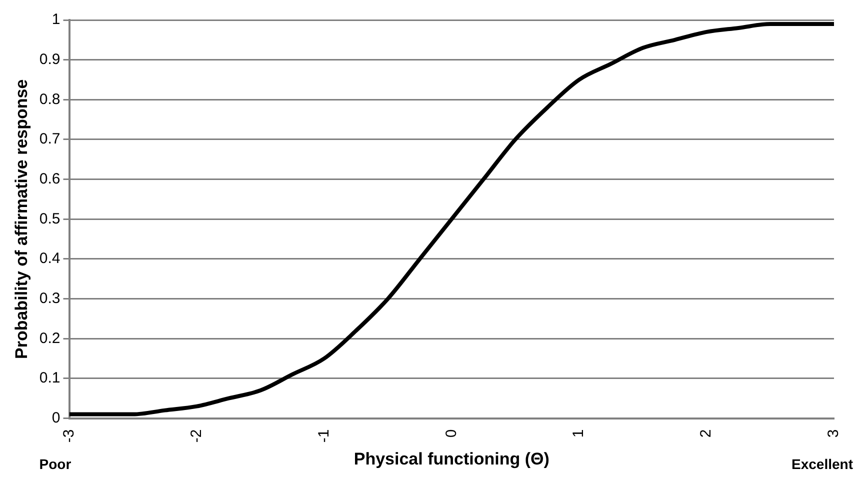  Describe the element at coordinates (579, 433) in the screenshot. I see `x-tick-label: 1` at that location.